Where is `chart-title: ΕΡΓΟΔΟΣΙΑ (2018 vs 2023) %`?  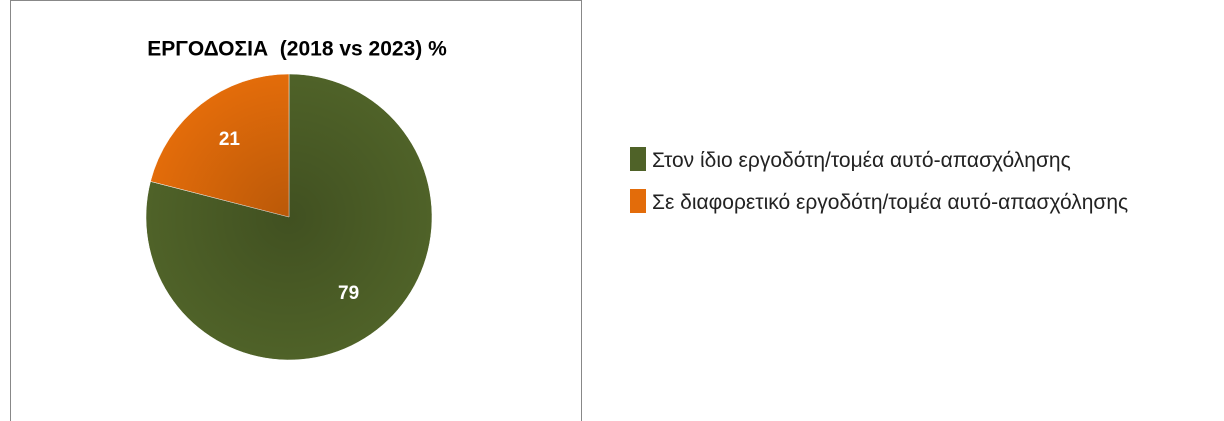
chart-title: ΕΡΓΟΔΟΣΙΑ (2018 vs 2023) % is located at coordinates (297, 49).